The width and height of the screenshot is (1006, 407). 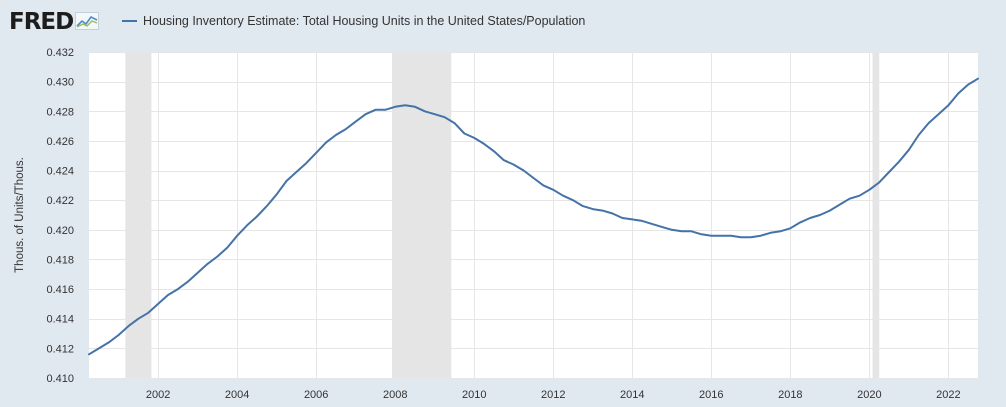 What do you see at coordinates (158, 395) in the screenshot?
I see `x-tick-label: 2002` at bounding box center [158, 395].